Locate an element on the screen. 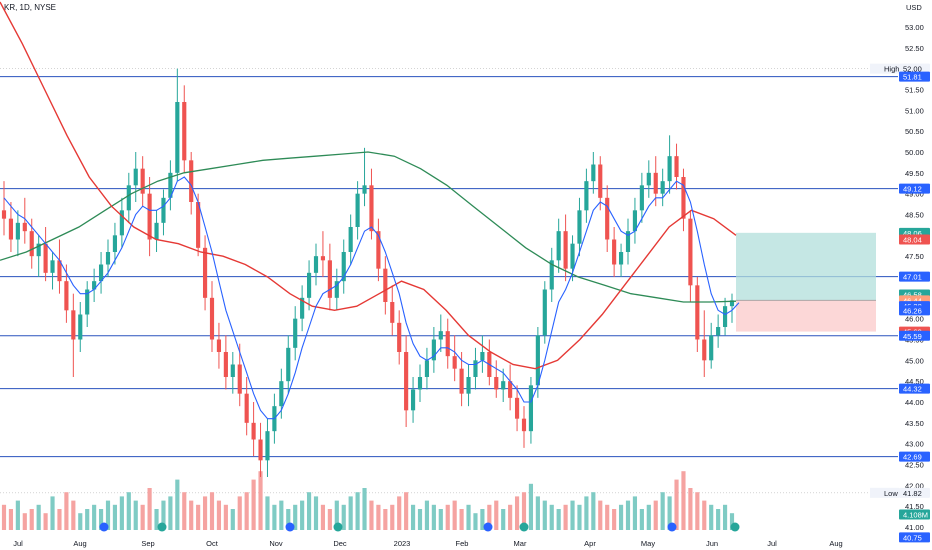 The height and width of the screenshot is (550, 932). y-tick-label: 52.50 is located at coordinates (914, 48).